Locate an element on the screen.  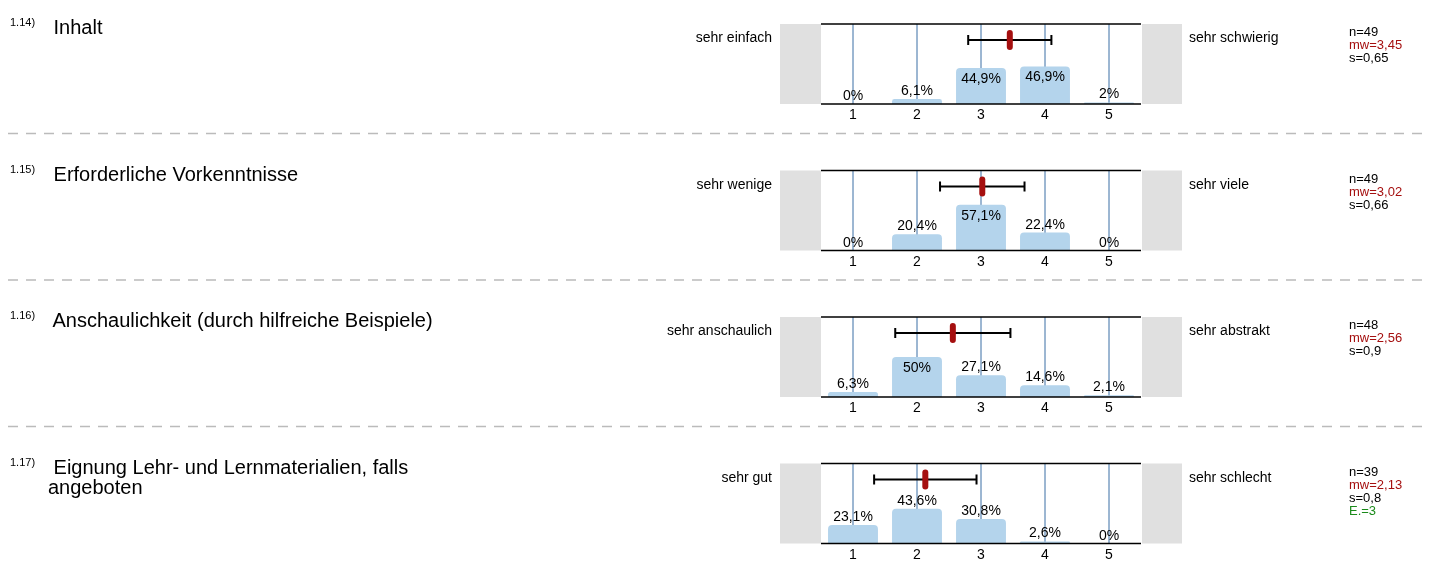
data-label: 6,3% is located at coordinates (853, 382).